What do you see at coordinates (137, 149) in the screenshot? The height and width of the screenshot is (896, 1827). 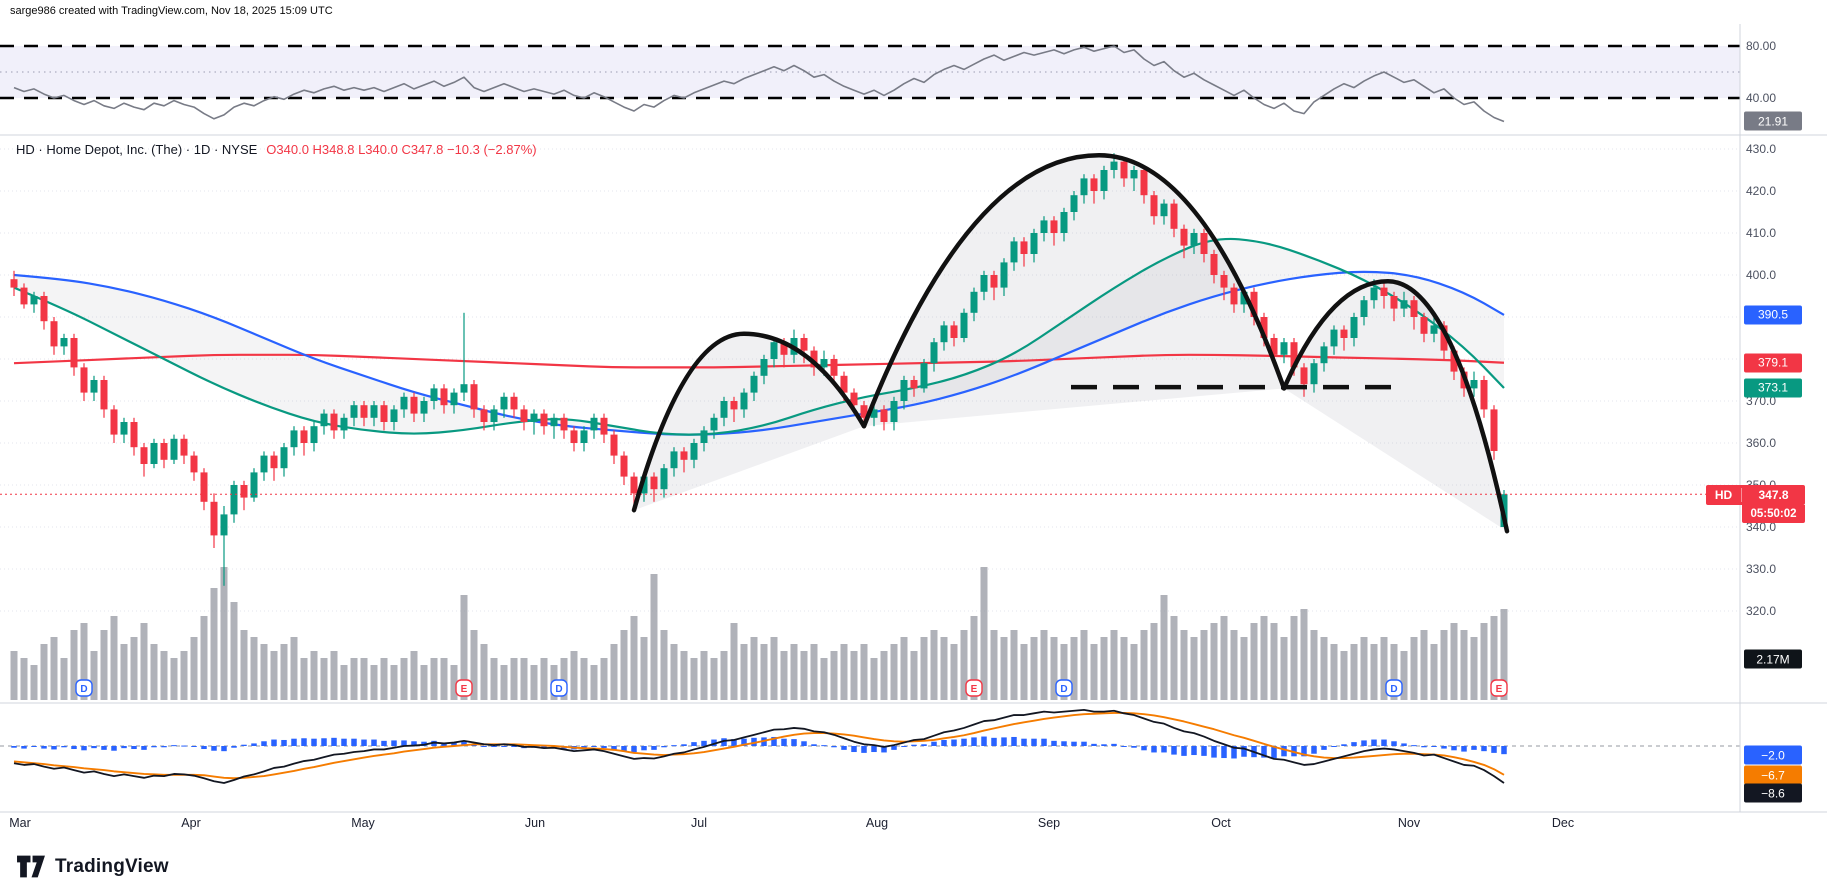 I see `symbol-title: HD · Home Depot, Inc. (The) · 1D · NYSE` at bounding box center [137, 149].